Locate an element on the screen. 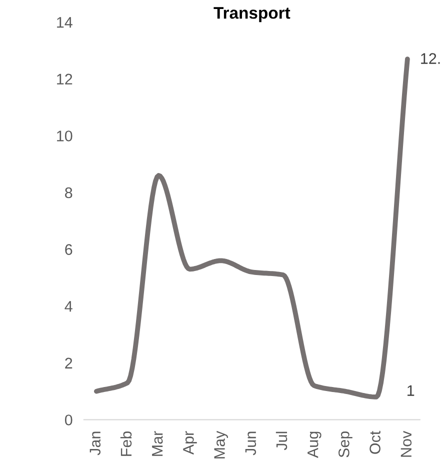 This screenshot has height=470, width=442. chart-title: Transport is located at coordinates (252, 14).